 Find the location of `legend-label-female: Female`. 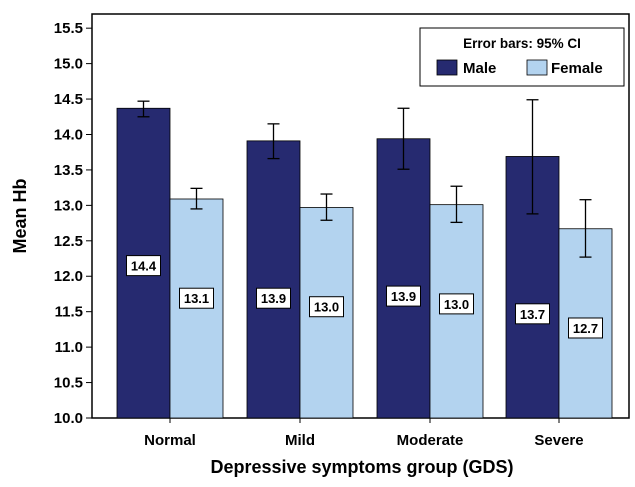

legend-label-female: Female is located at coordinates (577, 68).